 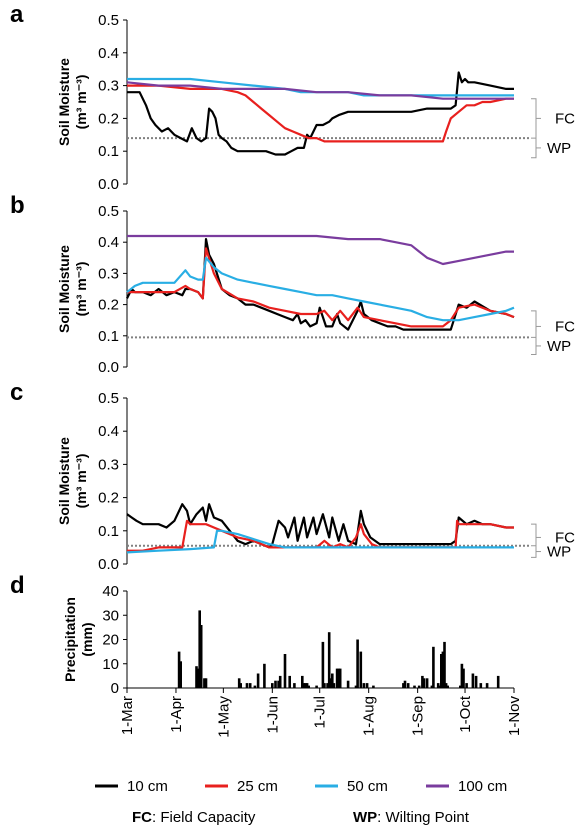 I want to click on panel-a-ytick-label: 0.4, so click(x=108, y=53).